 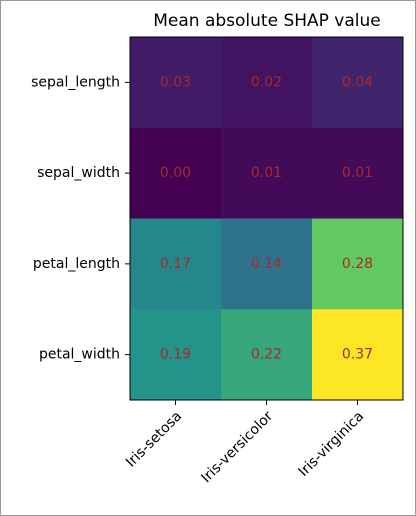 I want to click on value-label: 0.02, so click(x=266, y=82).